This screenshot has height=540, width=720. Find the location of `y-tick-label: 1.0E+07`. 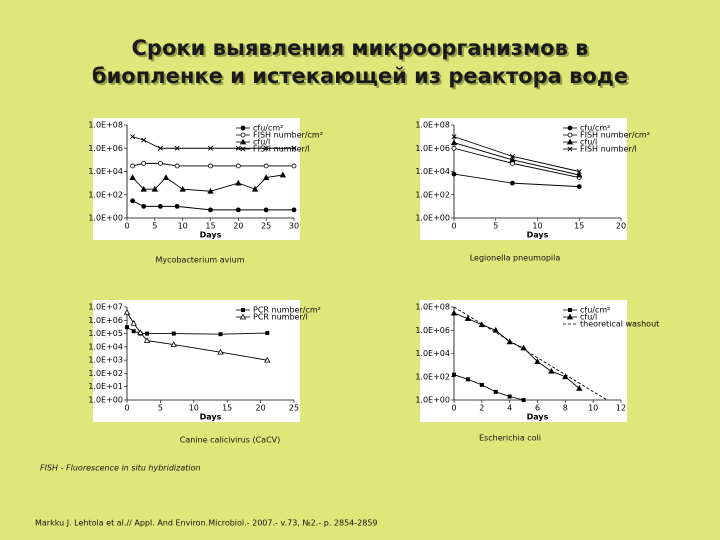

y-tick-label: 1.0E+07 is located at coordinates (105, 307).